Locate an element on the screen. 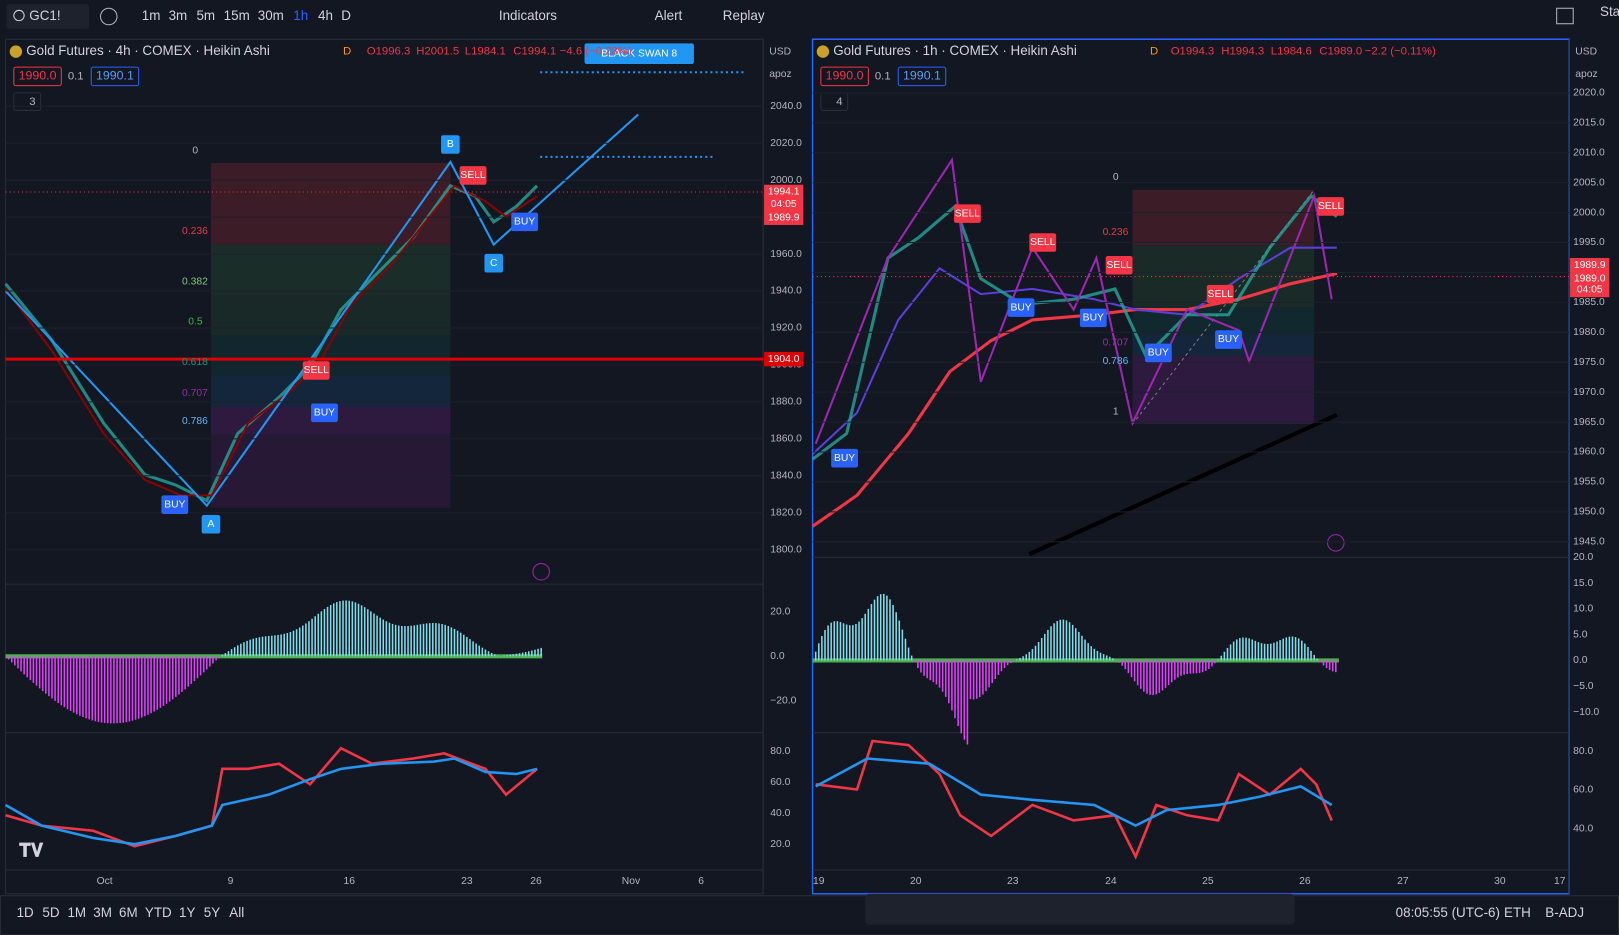 The width and height of the screenshot is (1619, 935). ohlc-change: −4.6 (−0.23%) is located at coordinates (596, 52).